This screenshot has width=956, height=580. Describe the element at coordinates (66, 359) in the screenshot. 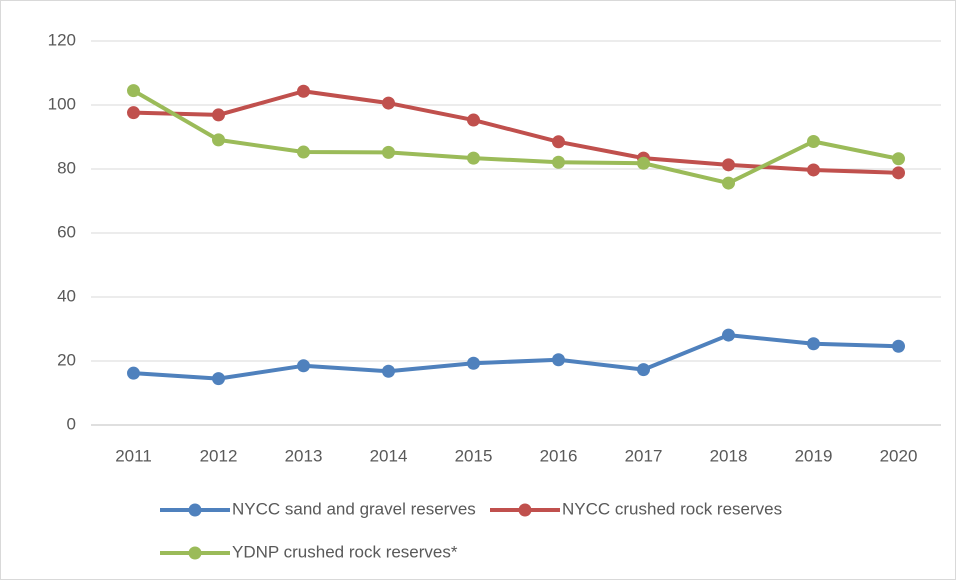

I see `y-tick-label: 20` at that location.